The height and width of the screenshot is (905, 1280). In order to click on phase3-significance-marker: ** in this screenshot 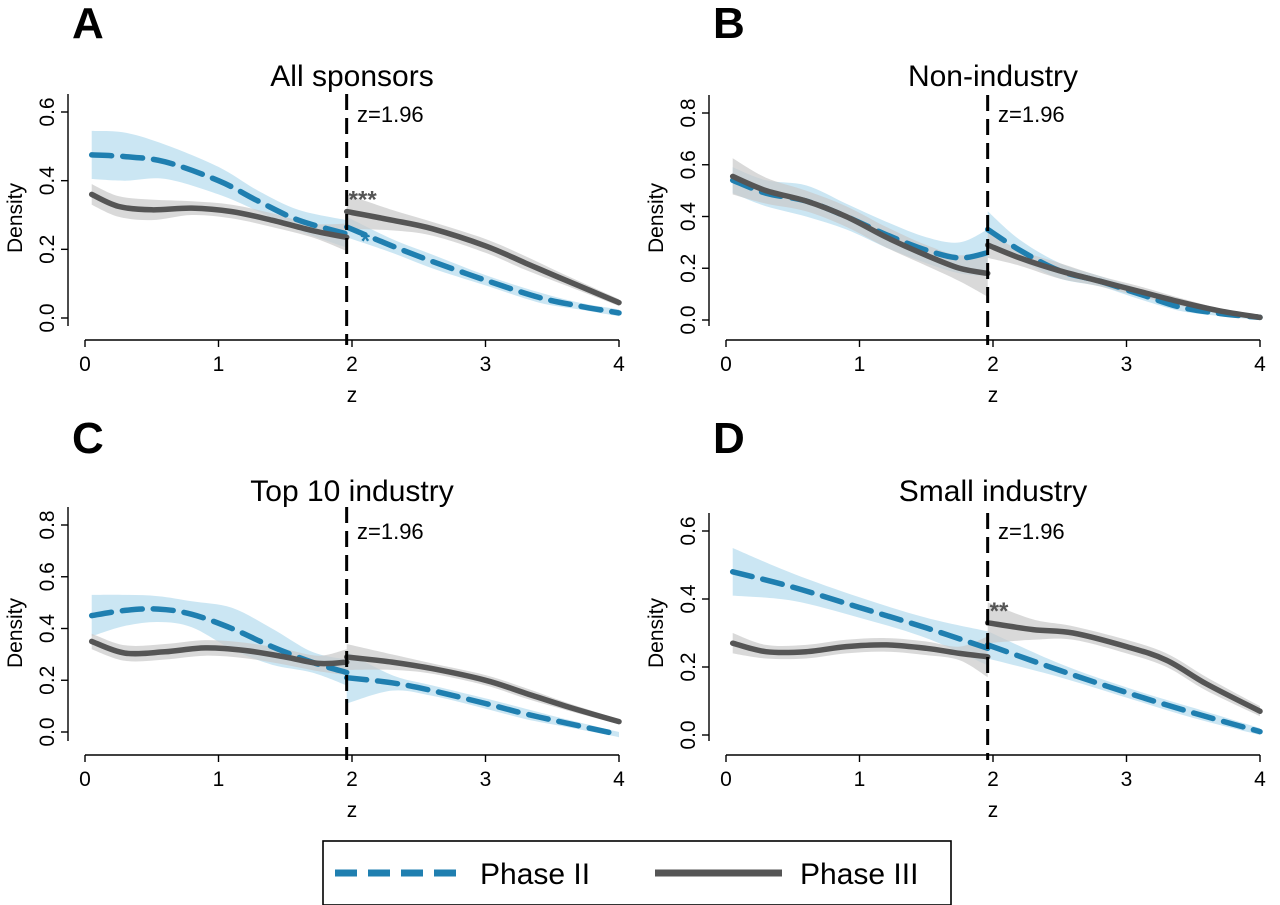, I will do `click(999, 611)`.